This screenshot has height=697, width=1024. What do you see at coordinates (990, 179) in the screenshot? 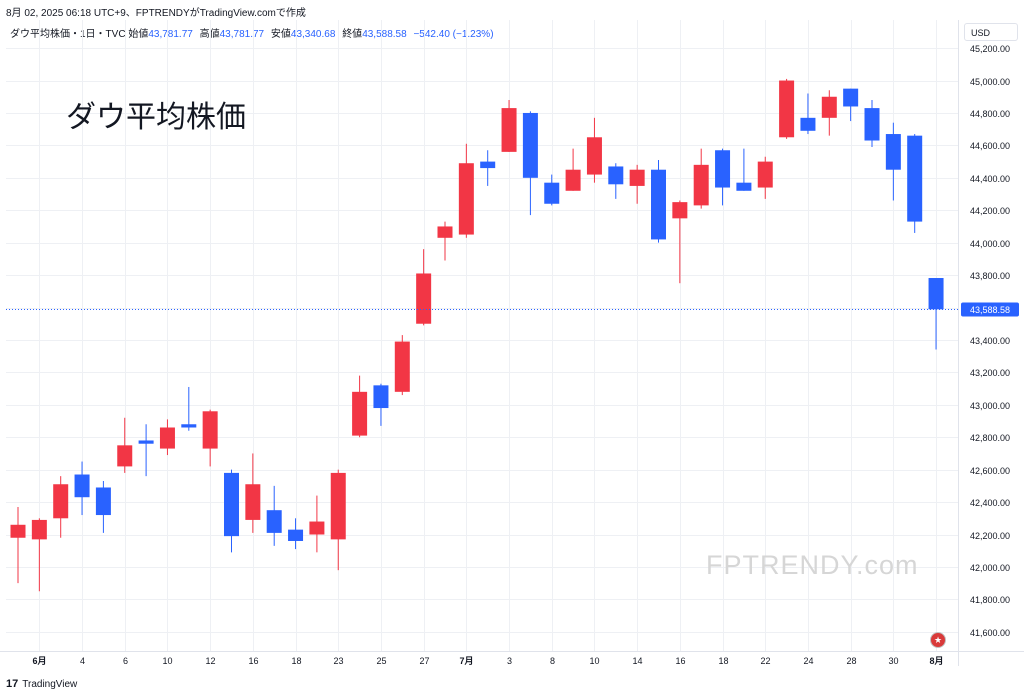
I see `y-tick-label: 44,400.00` at bounding box center [990, 179].